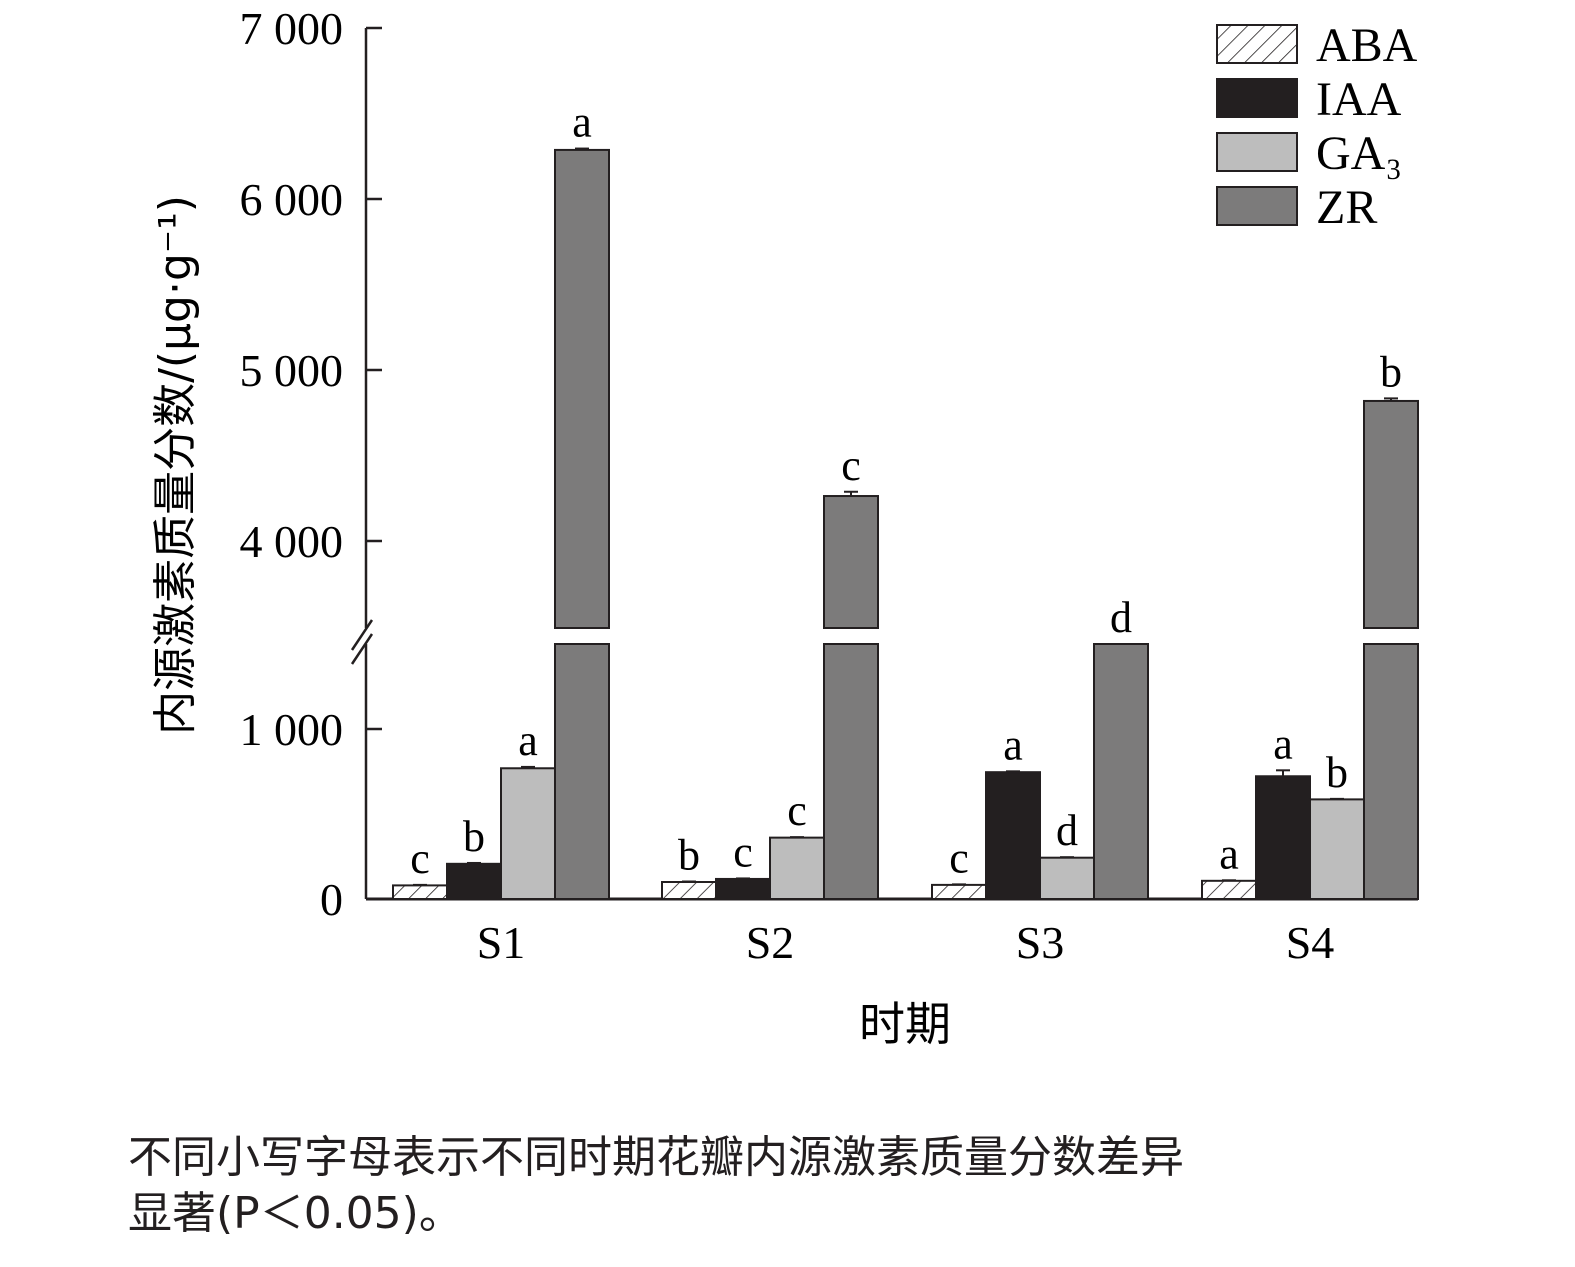 The width and height of the screenshot is (1575, 1267). What do you see at coordinates (905, 1024) in the screenshot?
I see `x-axis-label: 时期` at bounding box center [905, 1024].